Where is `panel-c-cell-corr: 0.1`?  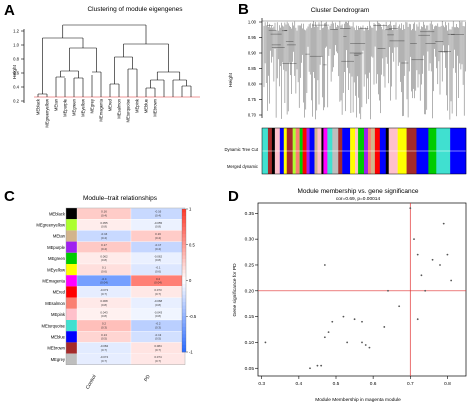 panel-c-cell-corr: 0.1 is located at coordinates (104, 268).